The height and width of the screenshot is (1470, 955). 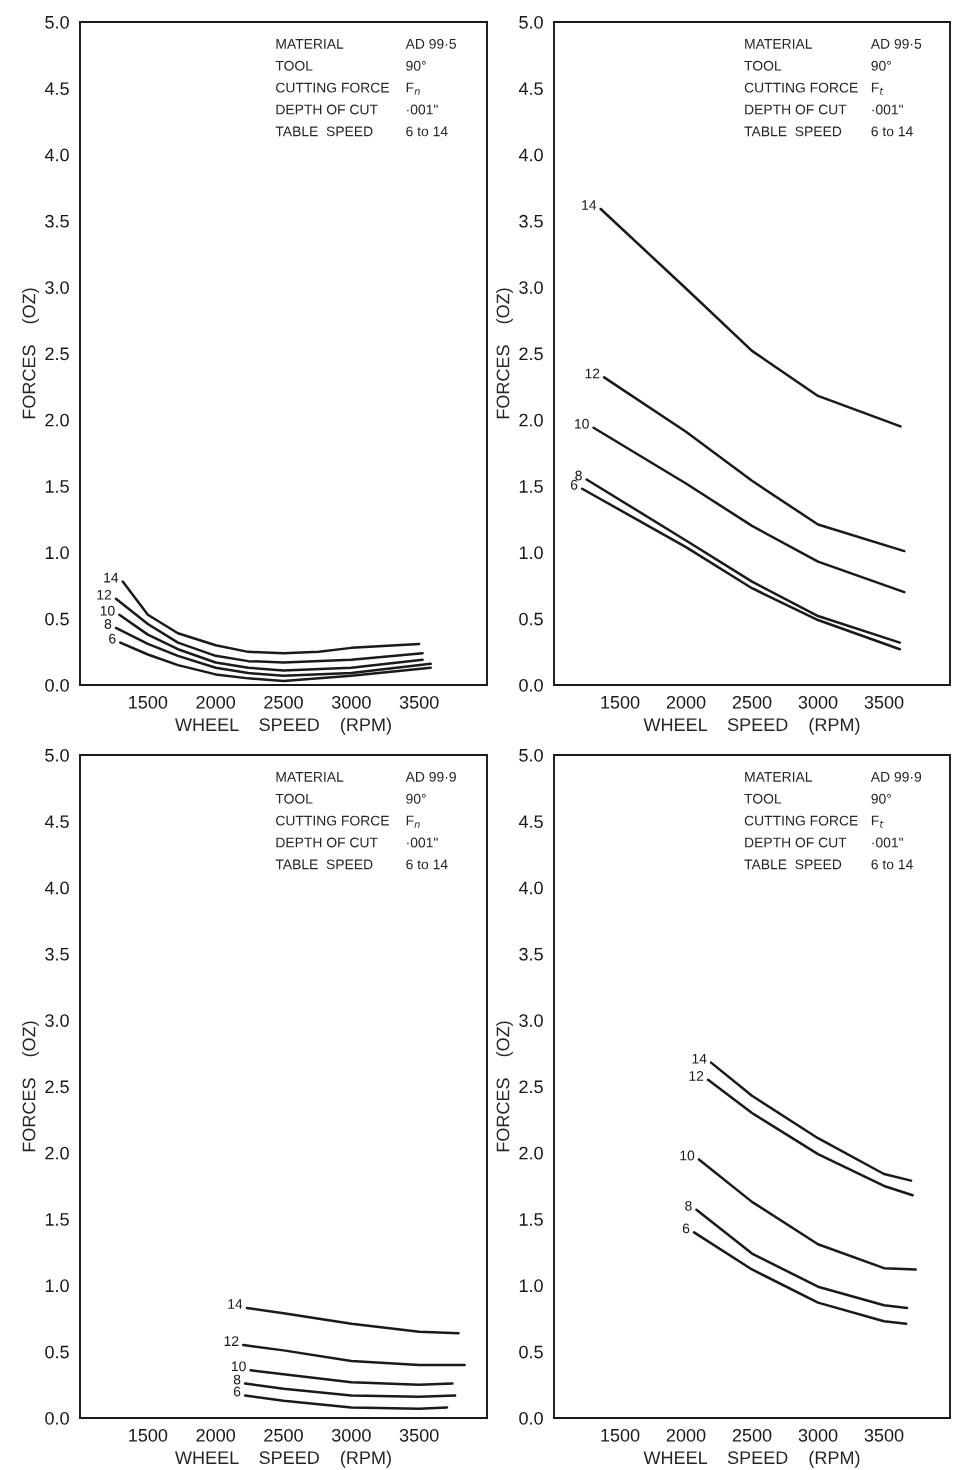 What do you see at coordinates (57, 1219) in the screenshot?
I see `y-tick-label: 1.5` at bounding box center [57, 1219].